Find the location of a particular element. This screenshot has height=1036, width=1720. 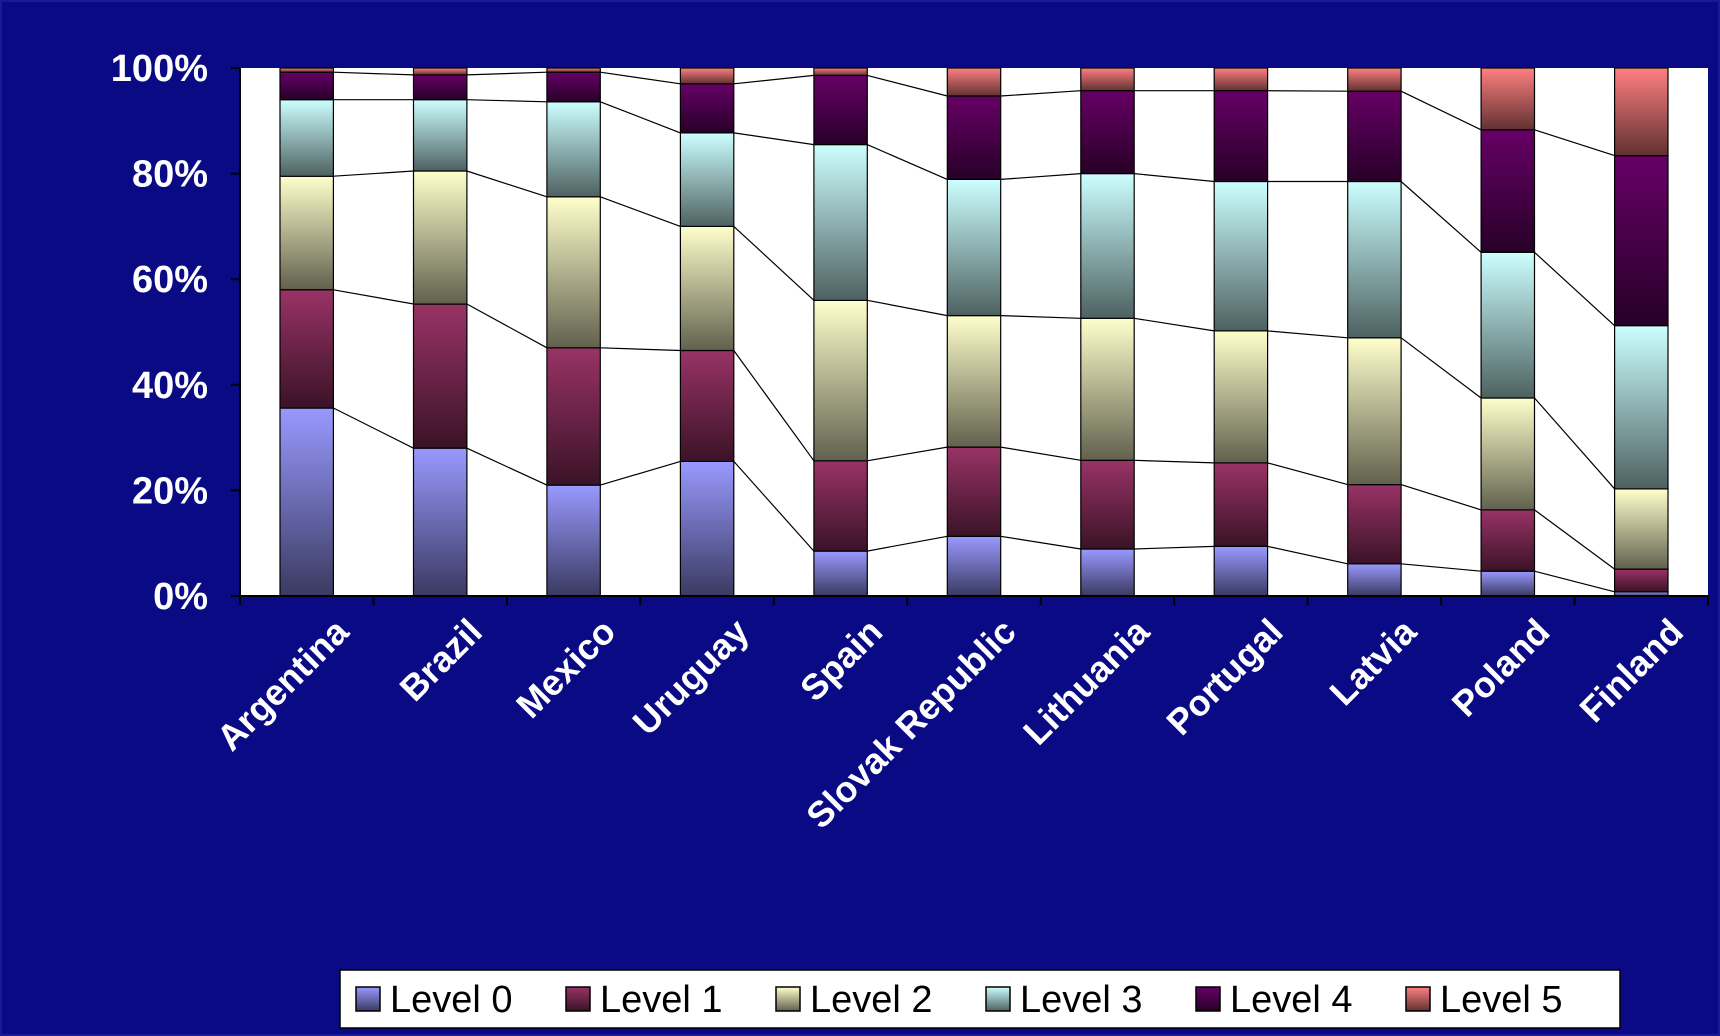

x-label-uruguay: Uruguay is located at coordinates (690, 677).